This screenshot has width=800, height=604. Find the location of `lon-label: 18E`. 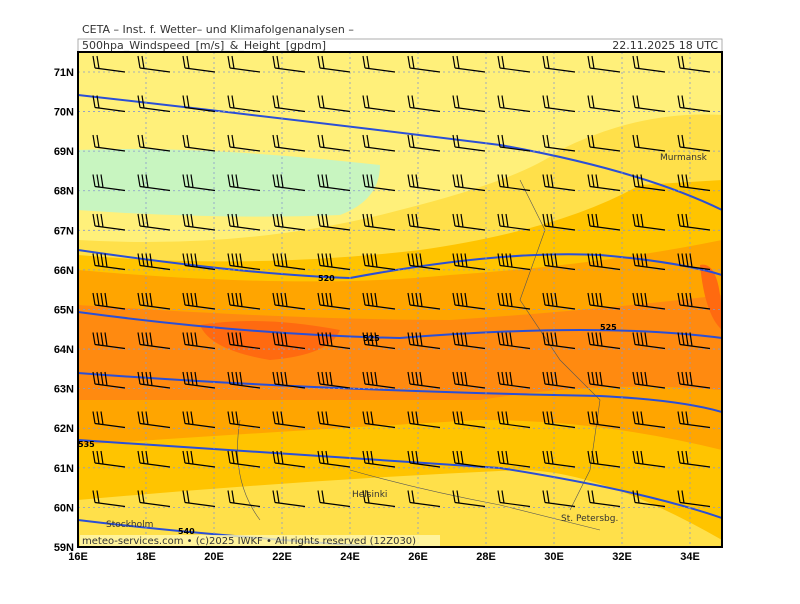

lon-label: 18E is located at coordinates (146, 557).